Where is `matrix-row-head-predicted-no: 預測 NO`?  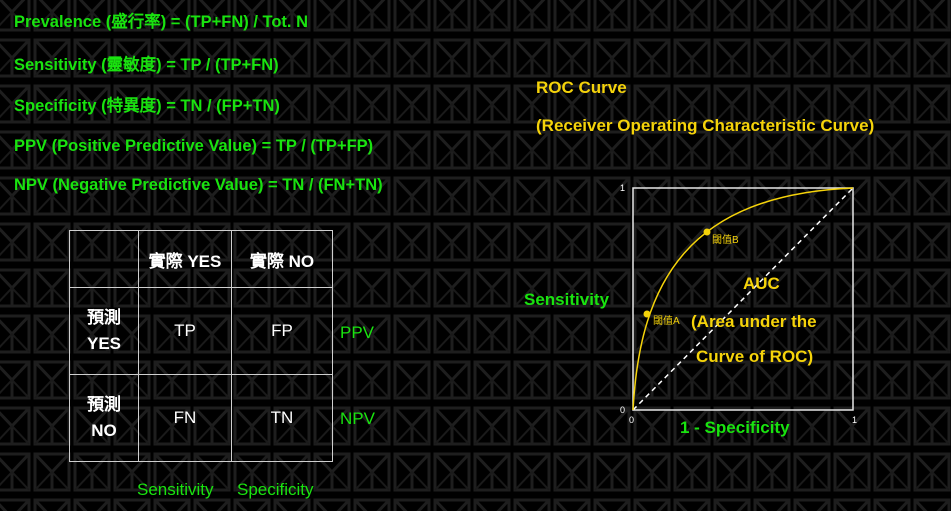
matrix-row-head-predicted-no: 預測 NO is located at coordinates (104, 418).